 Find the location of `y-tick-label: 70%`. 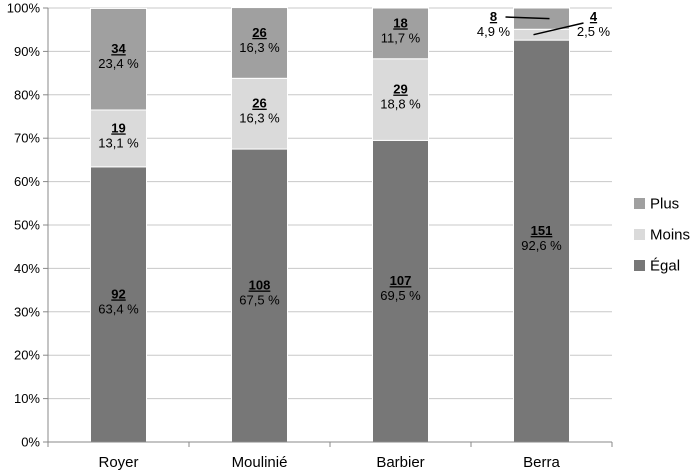

y-tick-label: 70% is located at coordinates (27, 138).